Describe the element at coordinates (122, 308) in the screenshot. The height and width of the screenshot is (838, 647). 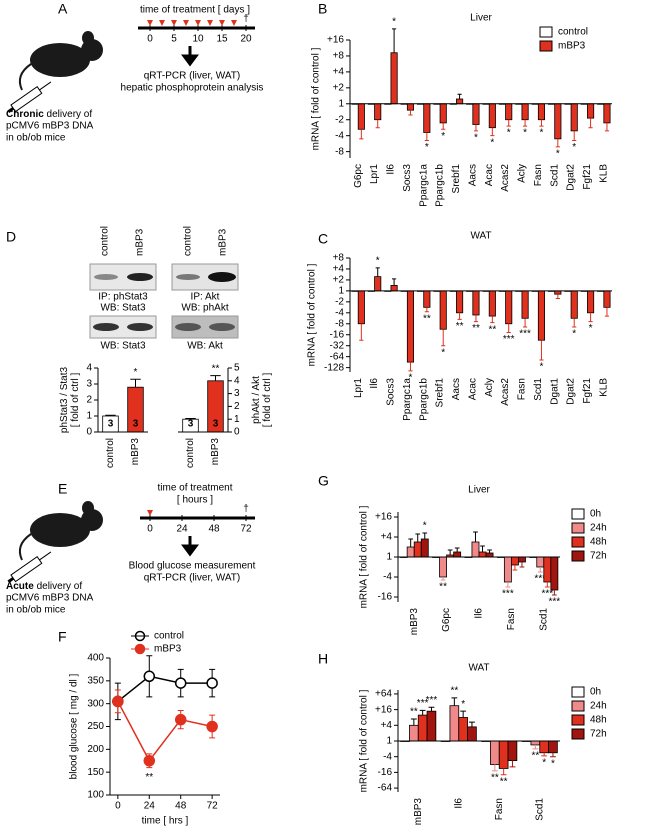
I see `blot-caption: WB: Stat3` at that location.